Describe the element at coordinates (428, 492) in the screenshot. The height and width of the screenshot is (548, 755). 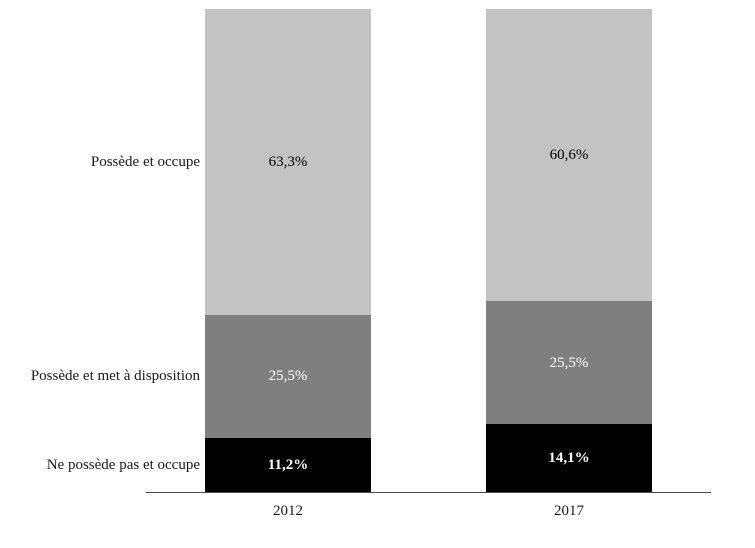
I see `x-axis-line` at that location.